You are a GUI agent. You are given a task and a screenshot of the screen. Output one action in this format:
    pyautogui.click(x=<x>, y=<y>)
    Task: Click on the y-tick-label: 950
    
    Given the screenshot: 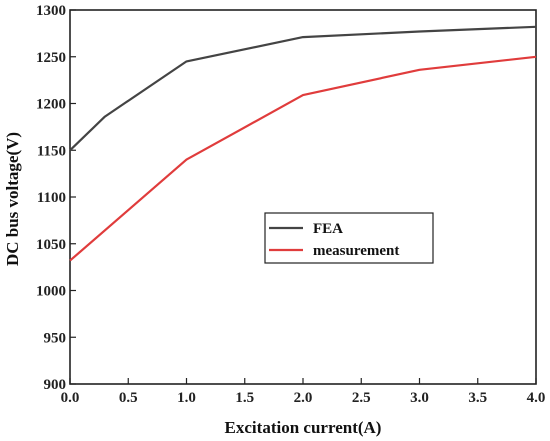 What is the action you would take?
    pyautogui.click(x=55, y=338)
    